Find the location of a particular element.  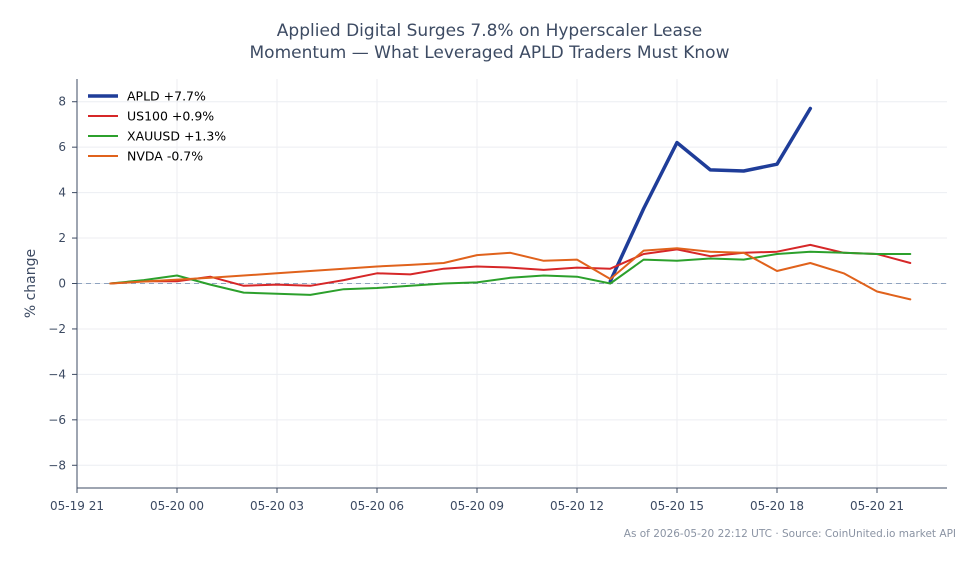

x-tick-label-7: 05-20 18 is located at coordinates (777, 506).